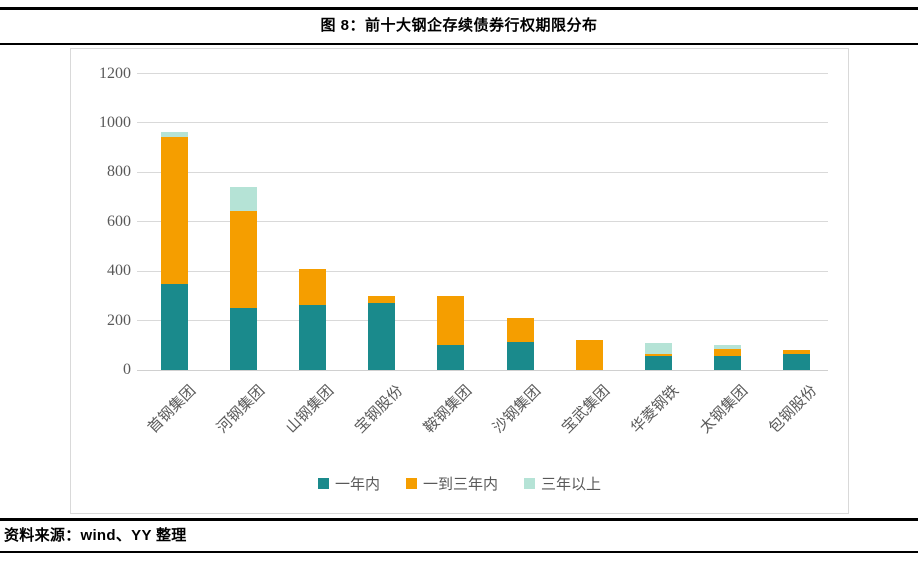 The height and width of the screenshot is (562, 918). Describe the element at coordinates (119, 221) in the screenshot. I see `y-tick-label: 600` at that location.